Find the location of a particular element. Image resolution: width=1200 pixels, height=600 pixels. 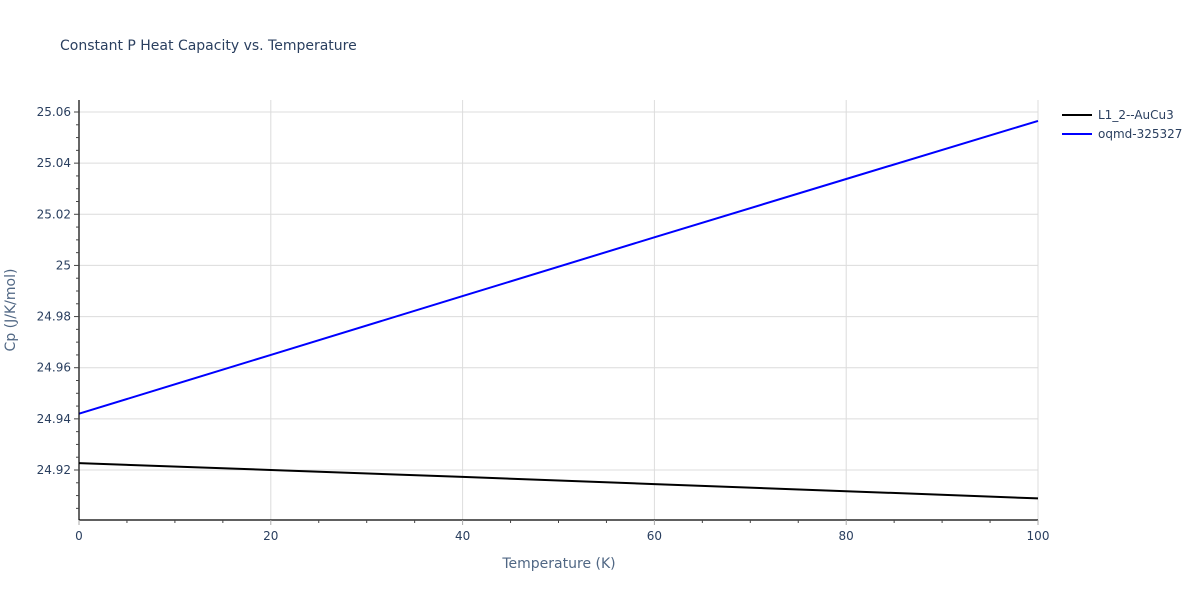

chart-title: Constant P Heat Capacity vs. Temperature is located at coordinates (208, 46).